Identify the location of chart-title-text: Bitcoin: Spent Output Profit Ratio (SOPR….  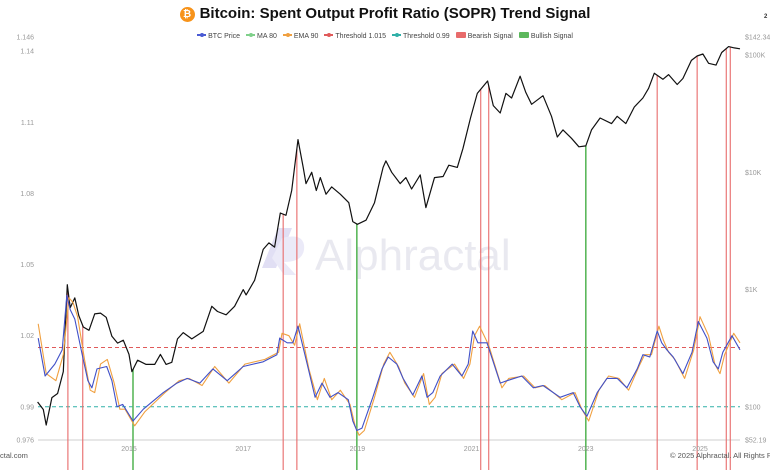
(395, 13).